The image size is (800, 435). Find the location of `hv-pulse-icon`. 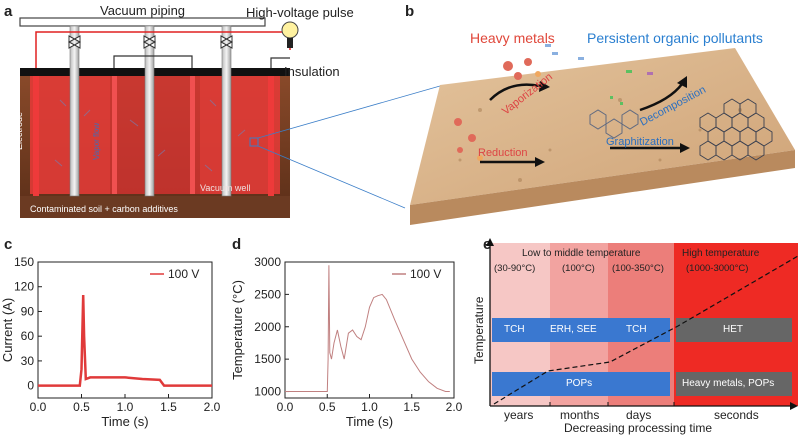

hv-pulse-icon is located at coordinates (290, 30).